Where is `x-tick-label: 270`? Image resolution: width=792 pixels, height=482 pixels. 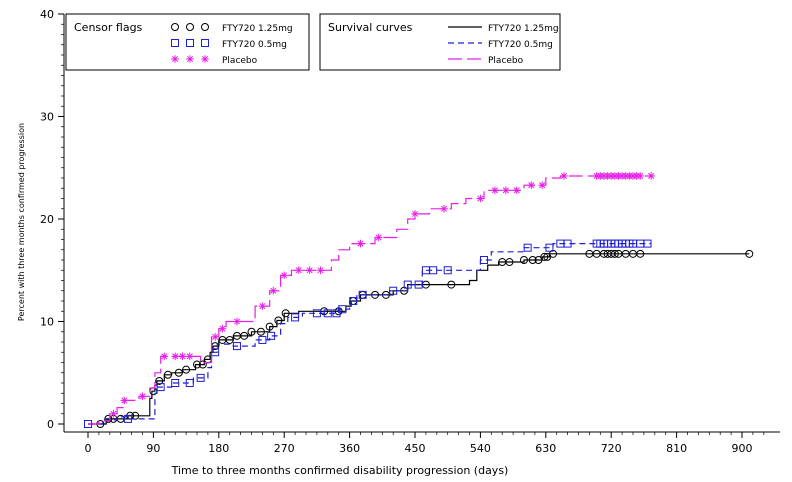 x-tick-label: 270 is located at coordinates (284, 448).